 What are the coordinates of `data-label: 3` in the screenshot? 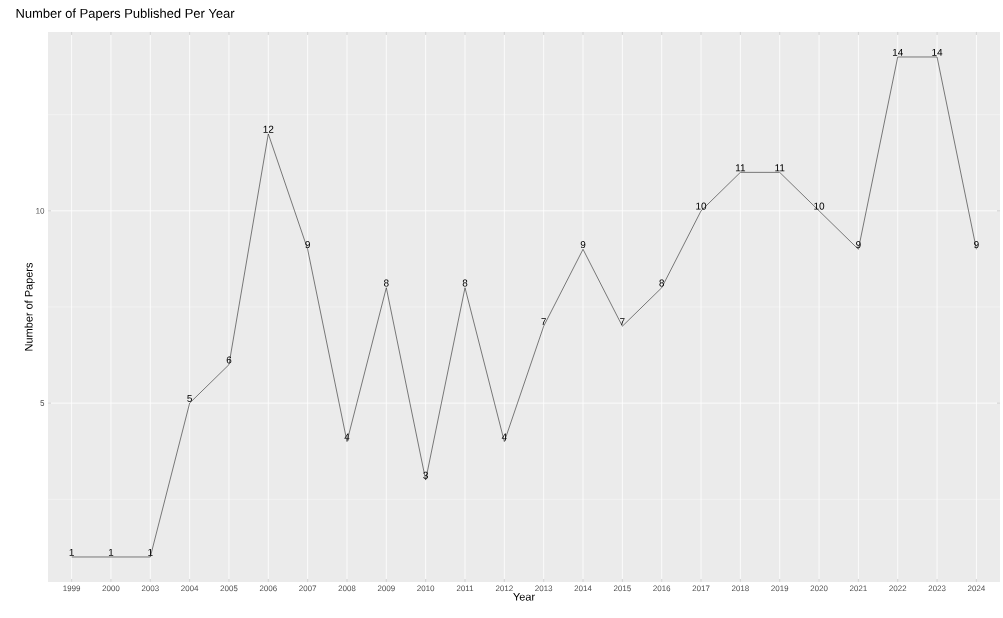 It's located at (425, 475).